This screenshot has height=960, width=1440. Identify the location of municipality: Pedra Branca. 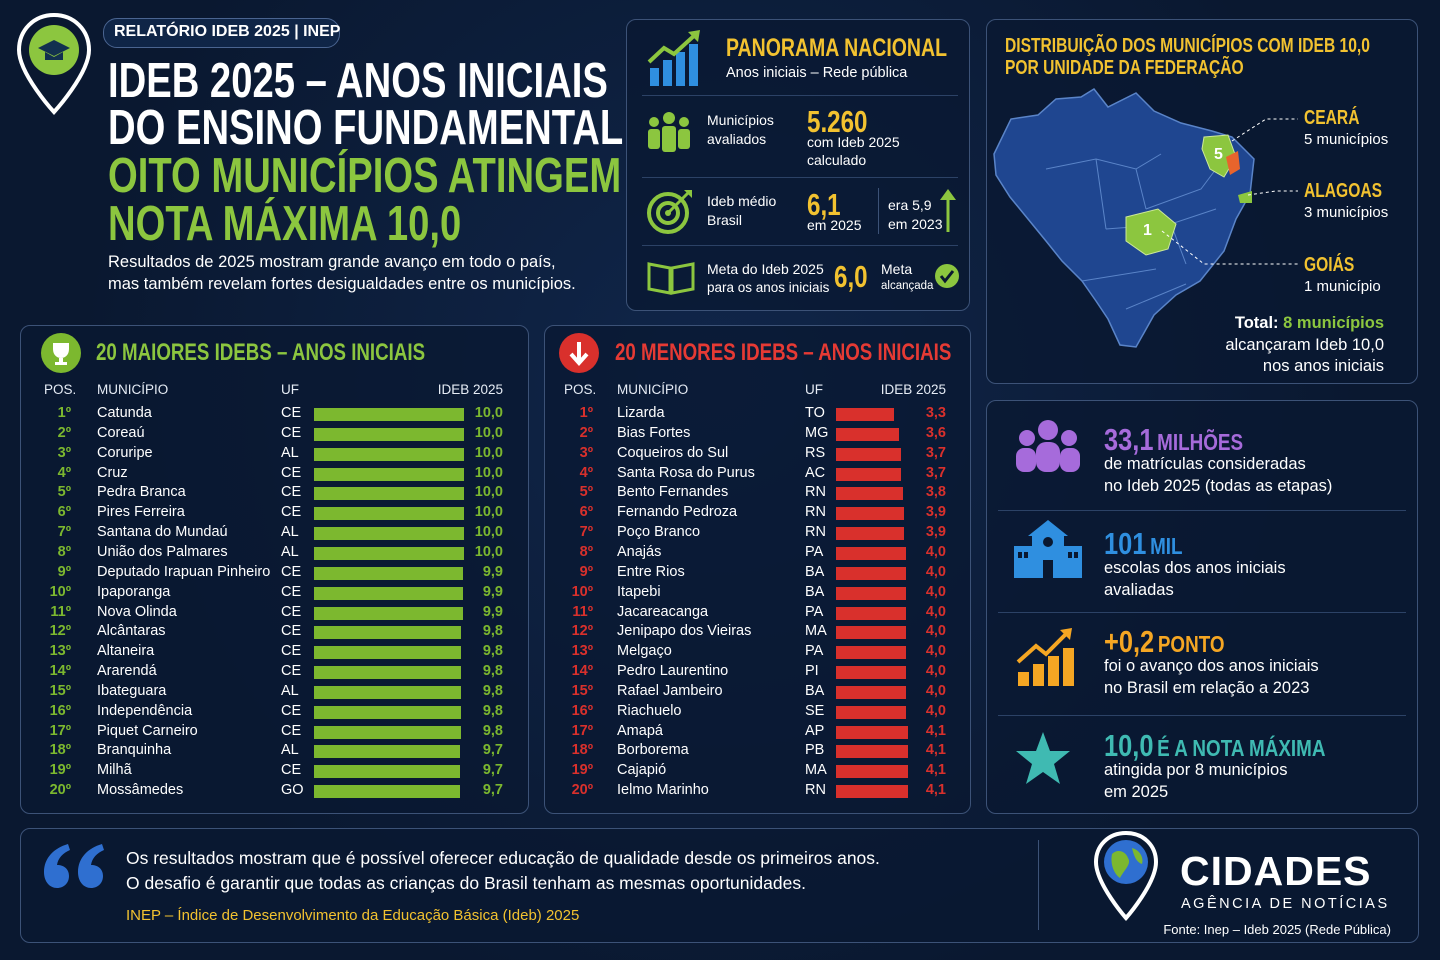
(141, 492).